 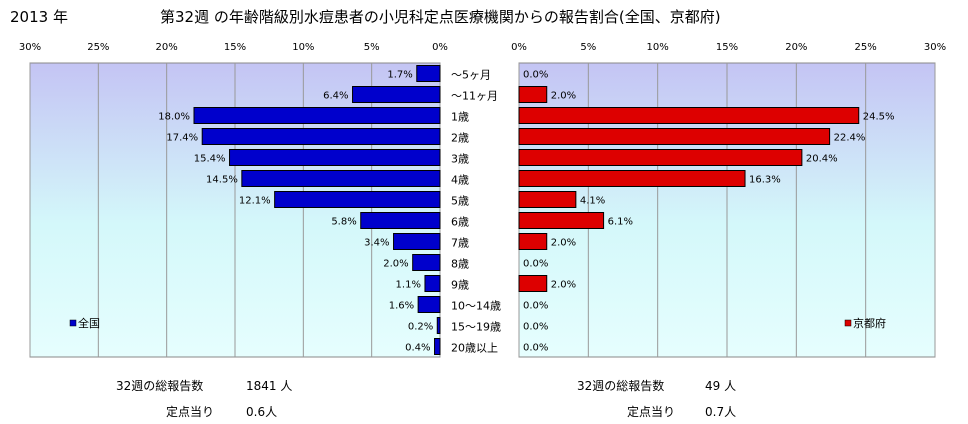 What do you see at coordinates (440, 47) in the screenshot?
I see `national-x-tick-label: 0%` at bounding box center [440, 47].